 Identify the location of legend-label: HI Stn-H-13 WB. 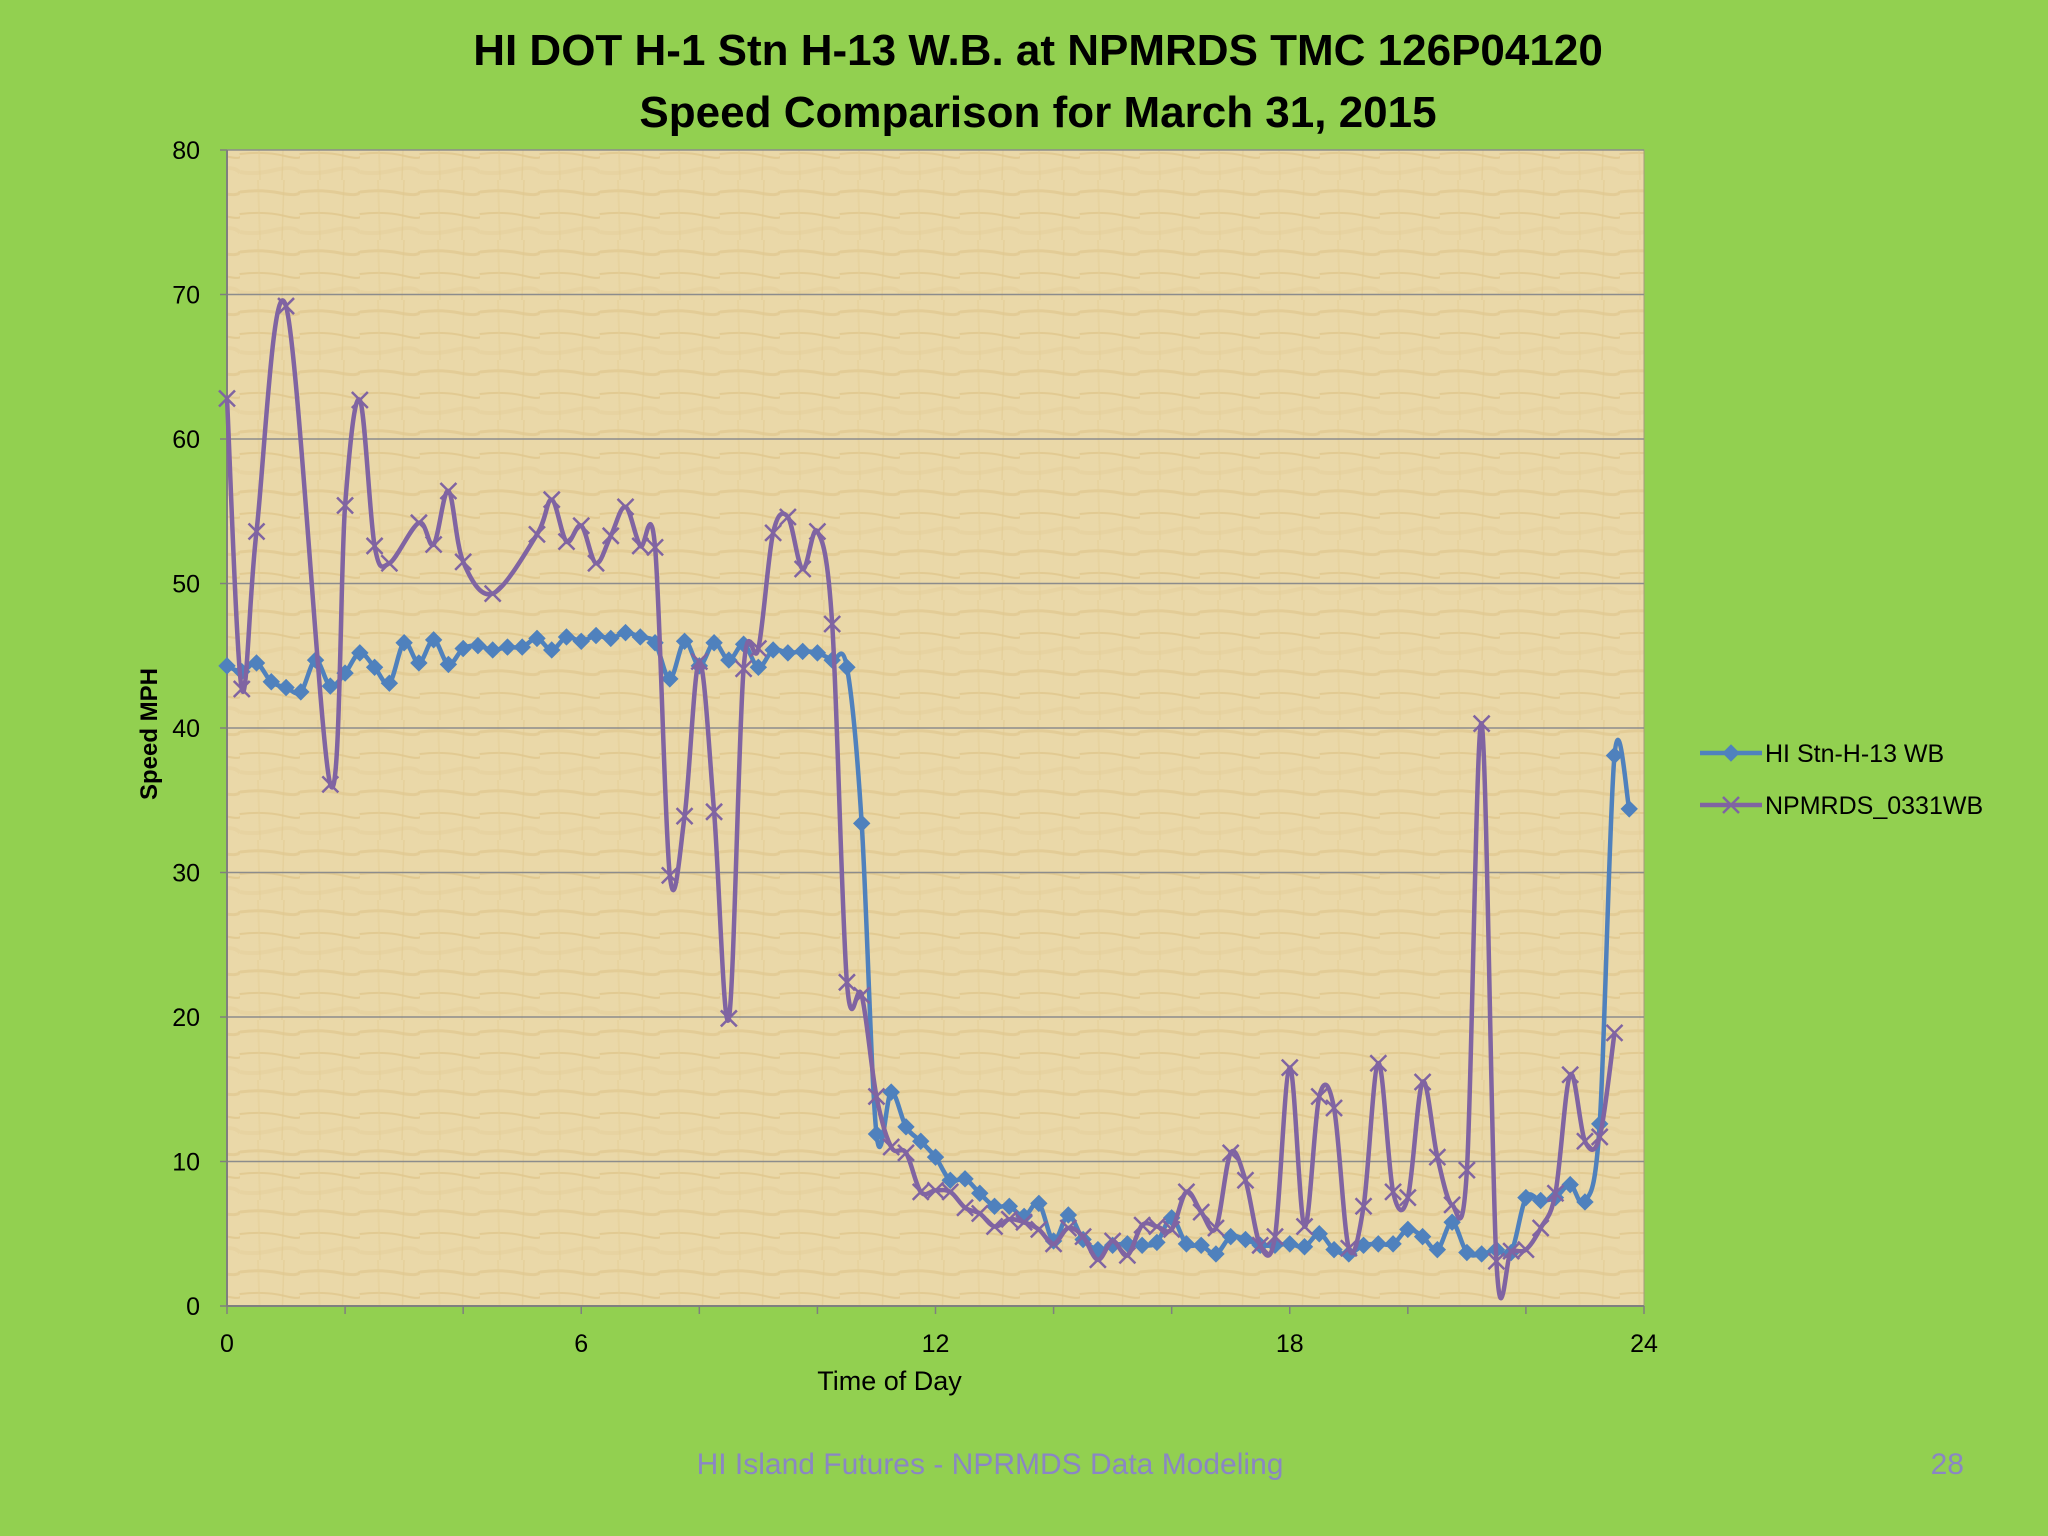
(1854, 754).